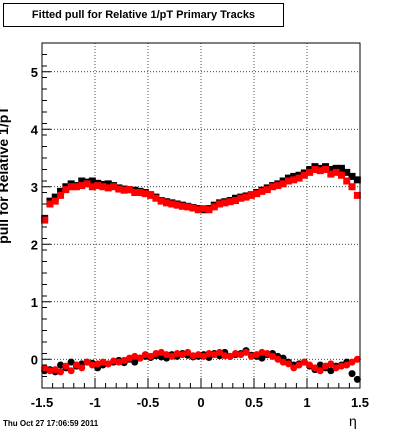 The image size is (400, 433). I want to click on x-tick-label: -1, so click(95, 402).